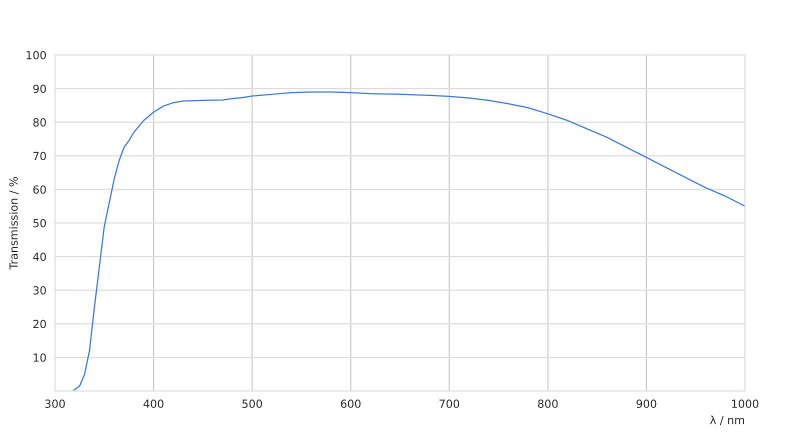 The image size is (800, 446). What do you see at coordinates (646, 404) in the screenshot?
I see `x-tick-label: 900` at bounding box center [646, 404].